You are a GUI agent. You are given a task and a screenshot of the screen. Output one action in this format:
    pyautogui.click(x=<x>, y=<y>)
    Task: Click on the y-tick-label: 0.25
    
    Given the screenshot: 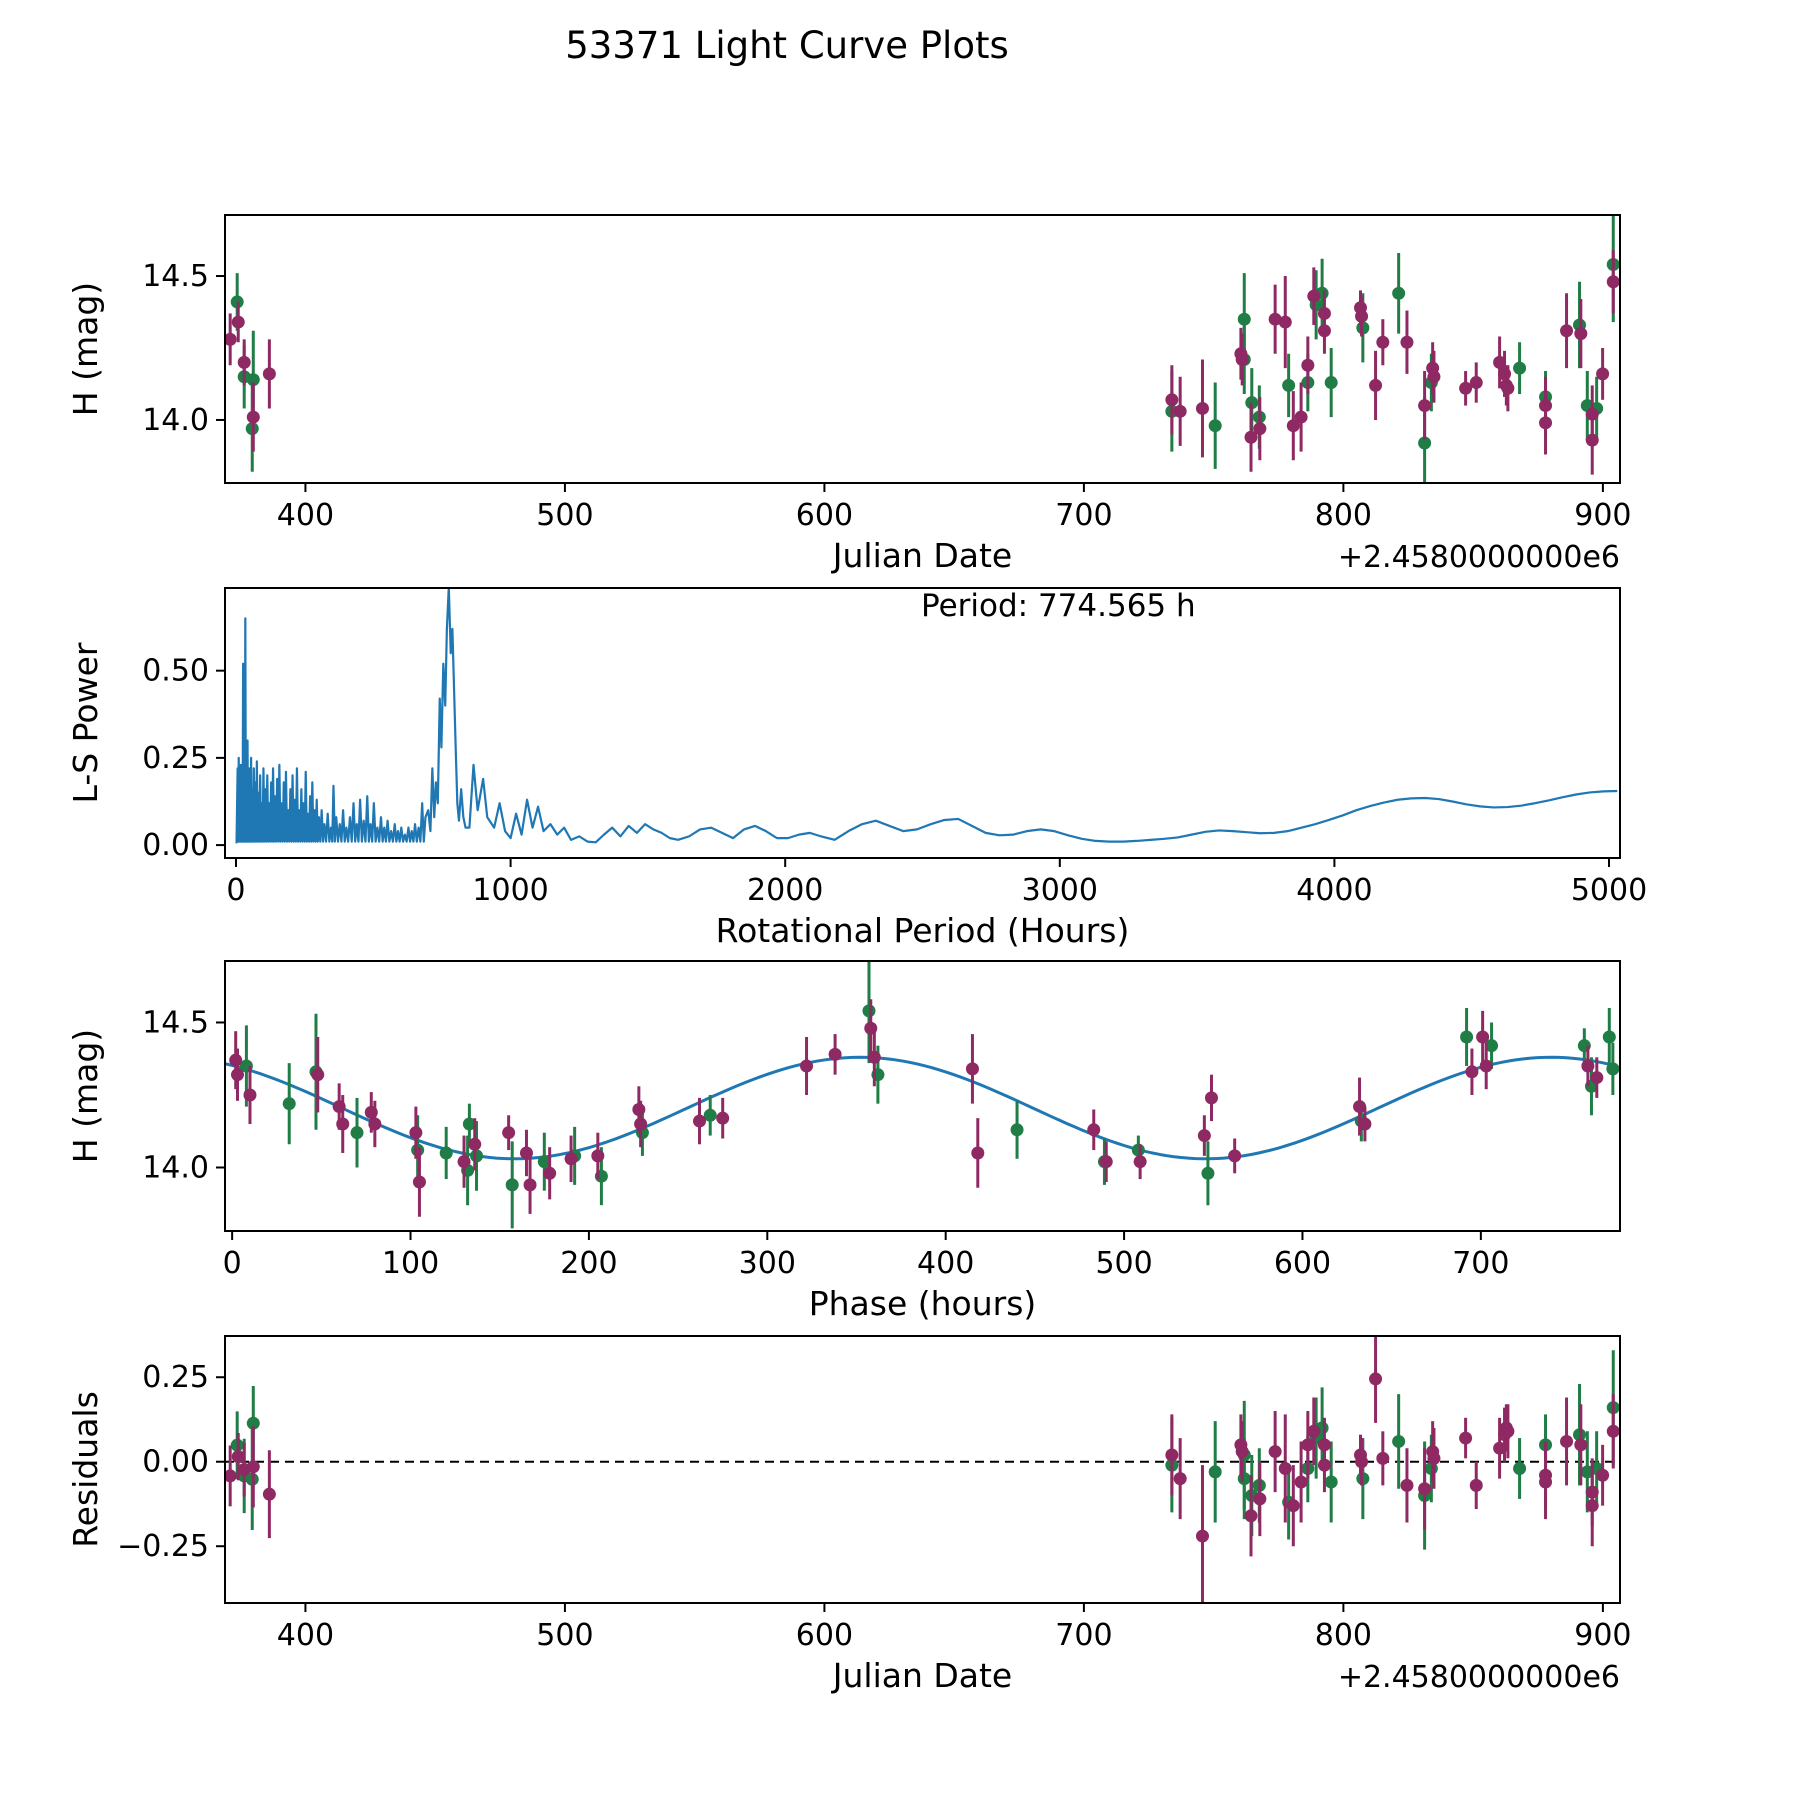 What is the action you would take?
    pyautogui.click(x=175, y=758)
    